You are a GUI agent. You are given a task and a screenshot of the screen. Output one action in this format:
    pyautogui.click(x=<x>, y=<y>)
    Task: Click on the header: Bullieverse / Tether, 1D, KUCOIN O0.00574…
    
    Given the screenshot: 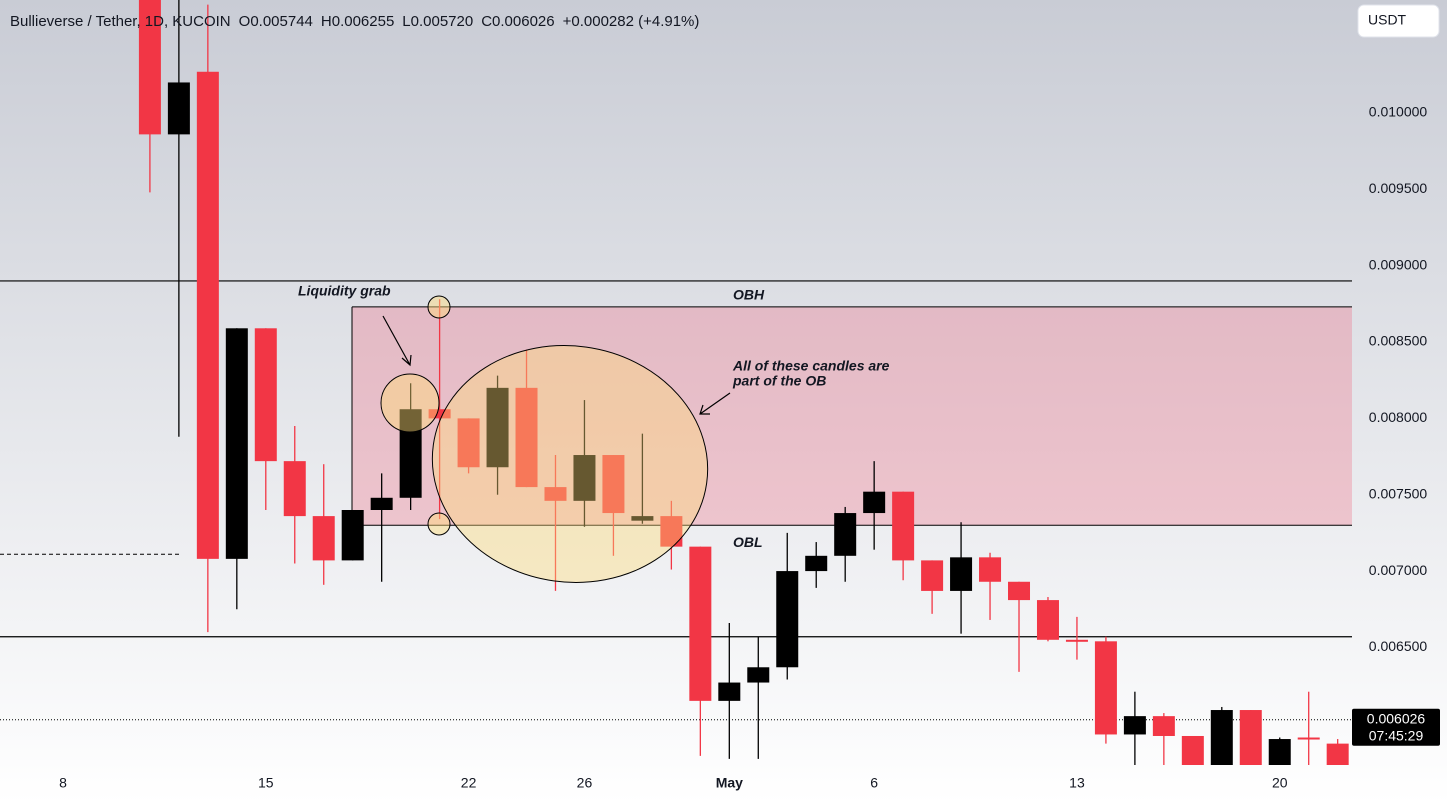 What is the action you would take?
    pyautogui.click(x=354, y=21)
    